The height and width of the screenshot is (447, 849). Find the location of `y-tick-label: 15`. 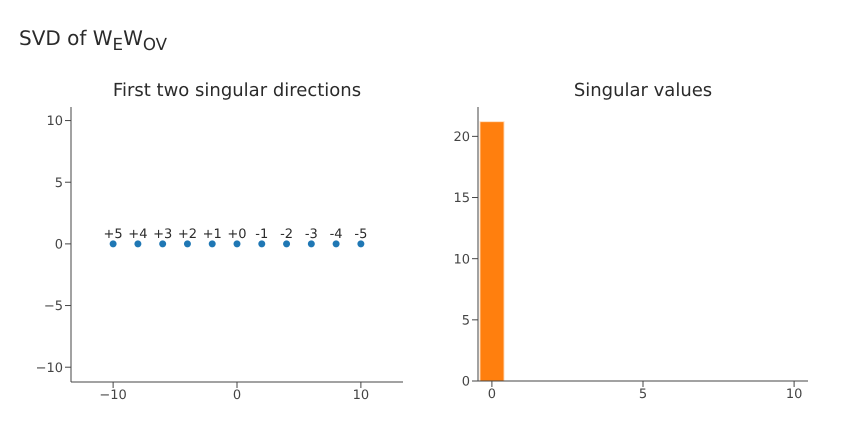

y-tick-label: 15 is located at coordinates (461, 198).